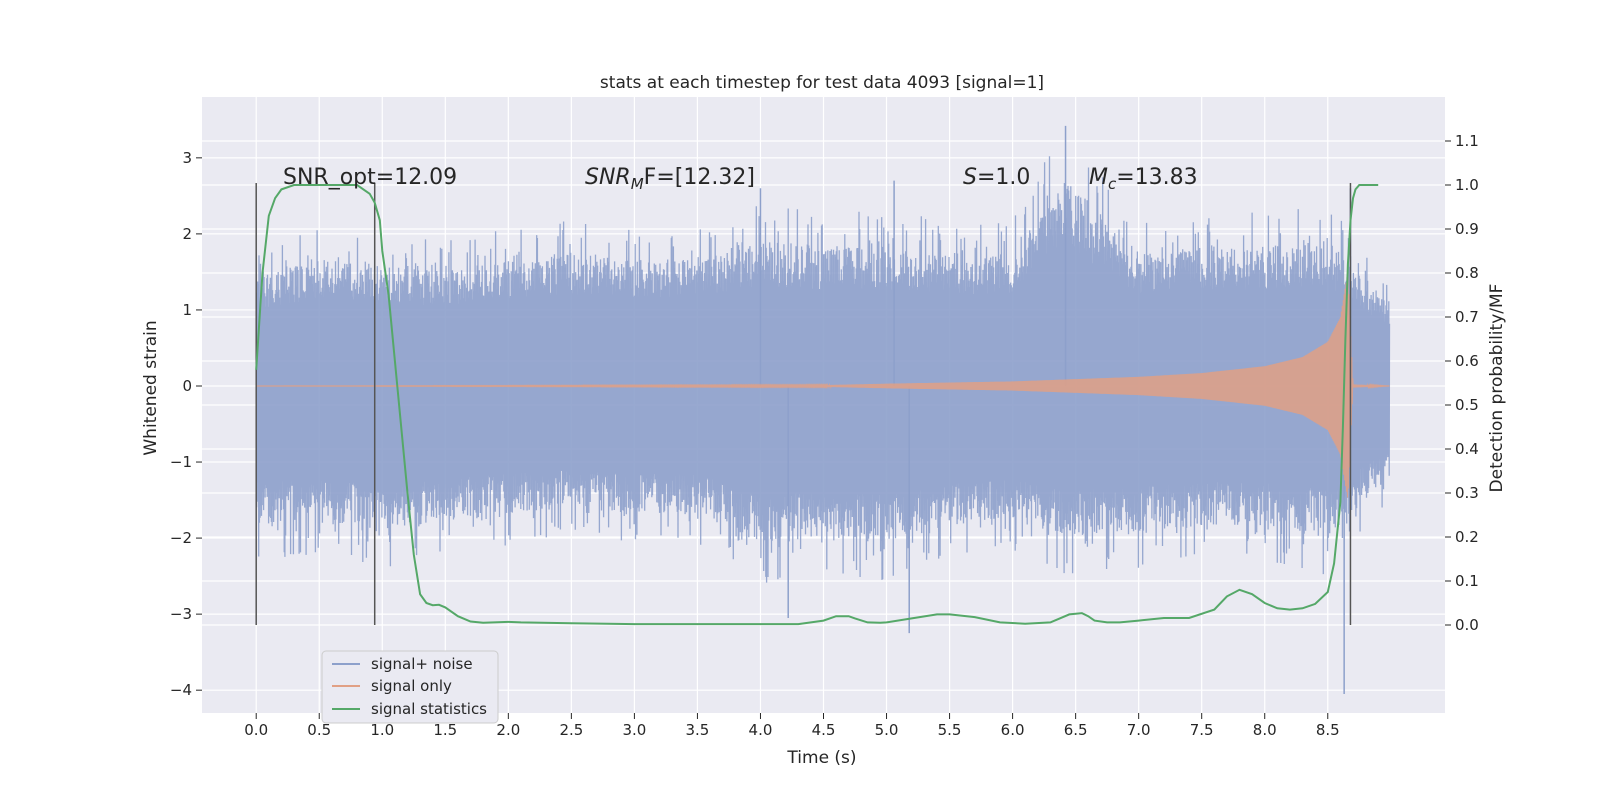  Describe the element at coordinates (970, 177) in the screenshot. I see `annotation-s-base: S` at that location.